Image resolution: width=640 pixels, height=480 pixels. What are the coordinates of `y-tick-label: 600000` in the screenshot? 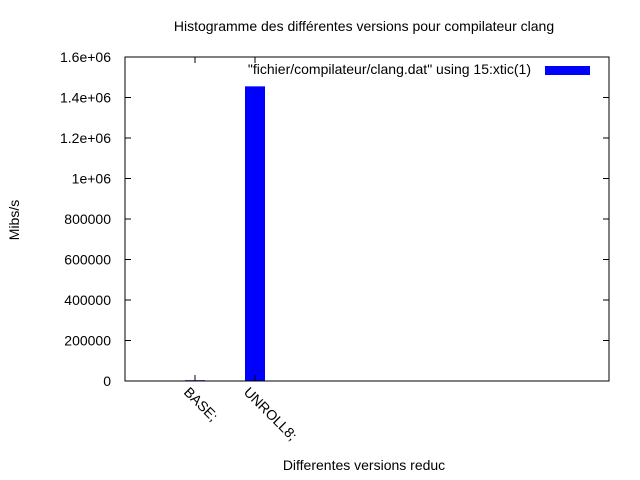 It's located at (87, 260).